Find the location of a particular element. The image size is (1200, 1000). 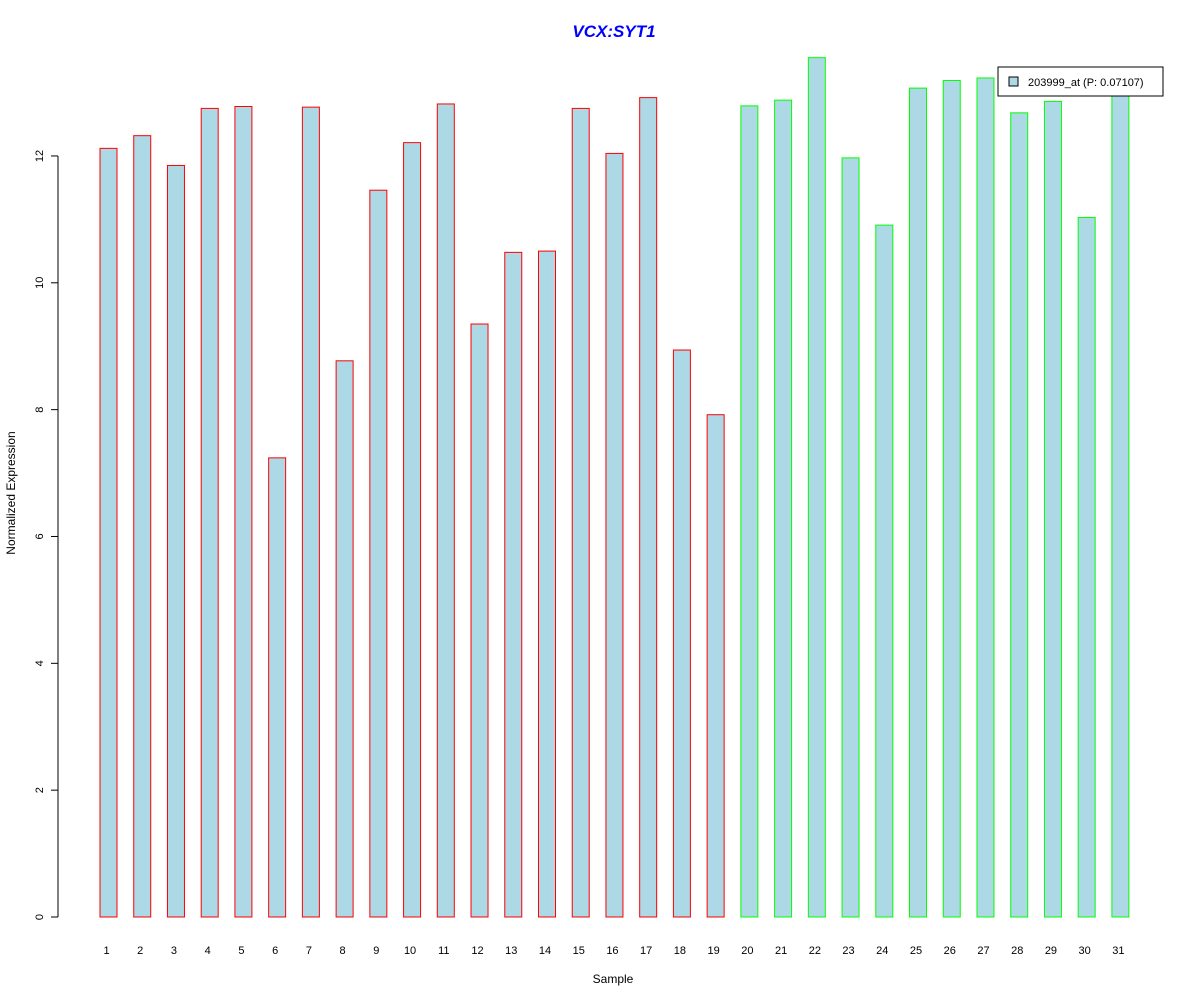

x-tick-label: 13 is located at coordinates (511, 951).